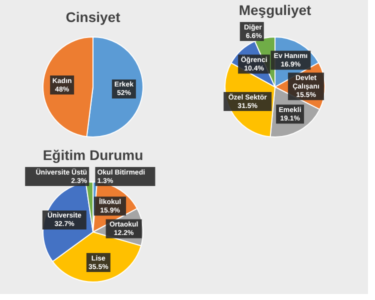 Image resolution: width=375 pixels, height=300 pixels. What do you see at coordinates (93, 17) in the screenshot?
I see `chart-title: Cinsiyet` at bounding box center [93, 17].